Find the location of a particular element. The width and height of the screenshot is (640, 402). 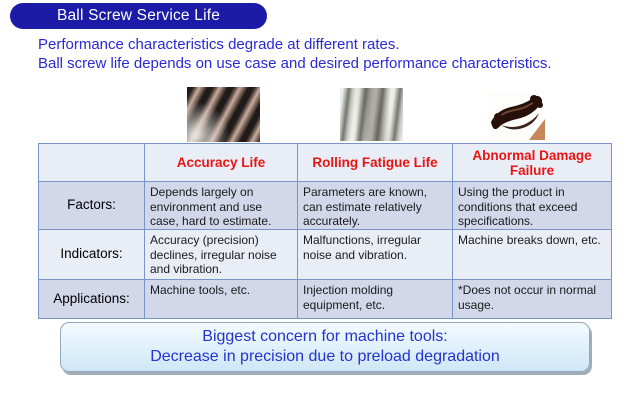

cell-applications-rolling: Injection molding equipment, etc. is located at coordinates (375, 299).